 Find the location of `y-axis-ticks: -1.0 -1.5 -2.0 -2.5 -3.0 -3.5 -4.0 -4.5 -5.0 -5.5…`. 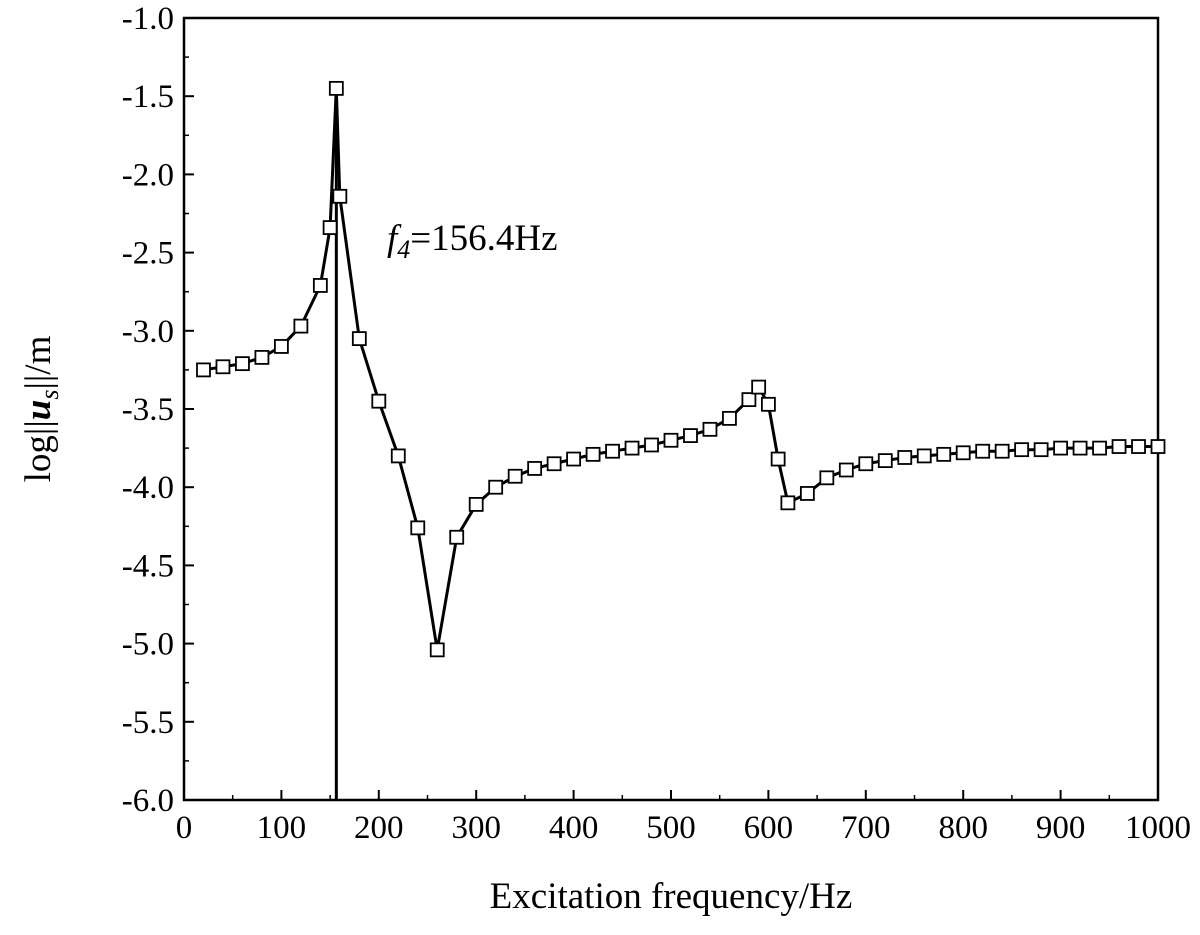

y-axis-ticks: -1.0 -1.5 -2.0 -2.5 -3.0 -3.5 -4.0 -4.5 -5.0 -5.5… is located at coordinates (158, 410).